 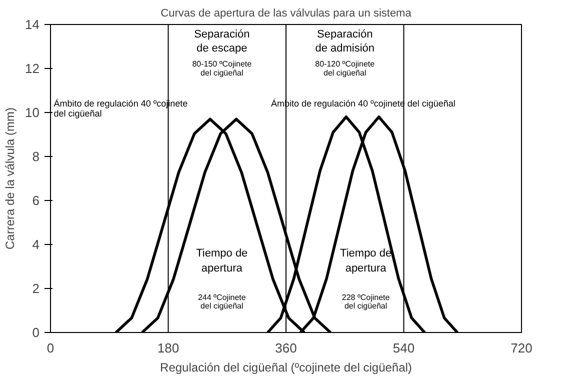 I want to click on y-tick-label: 4, so click(x=36, y=244).